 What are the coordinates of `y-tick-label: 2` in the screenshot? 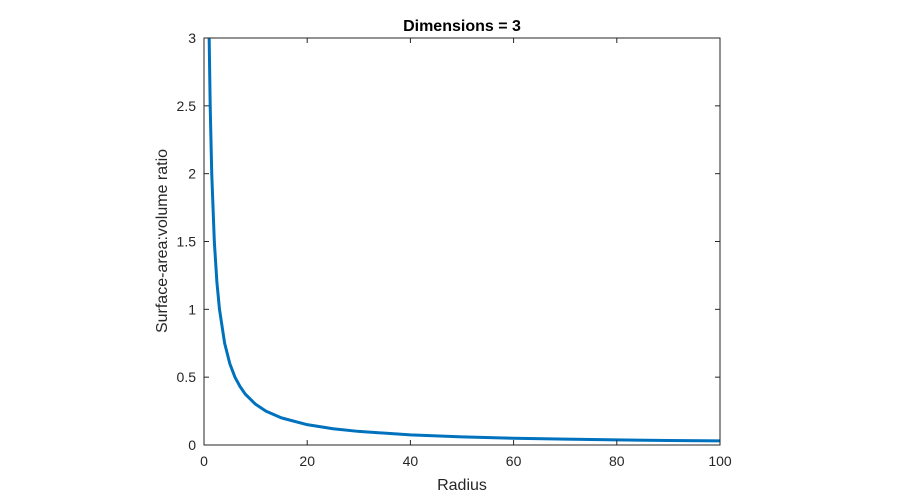 It's located at (192, 174).